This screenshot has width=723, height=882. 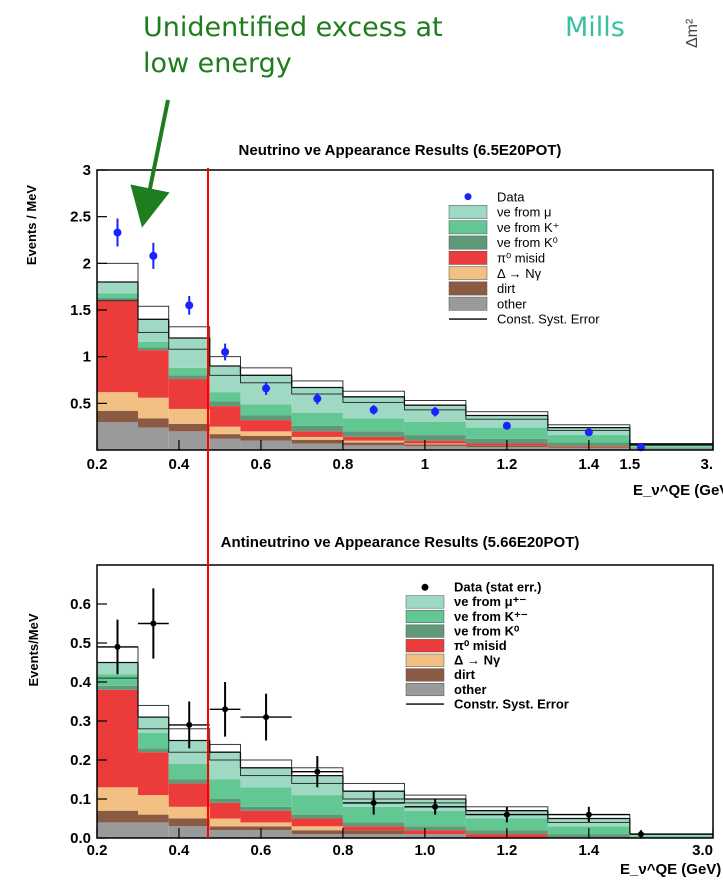 I want to click on legend-label: other, so click(x=512, y=303).